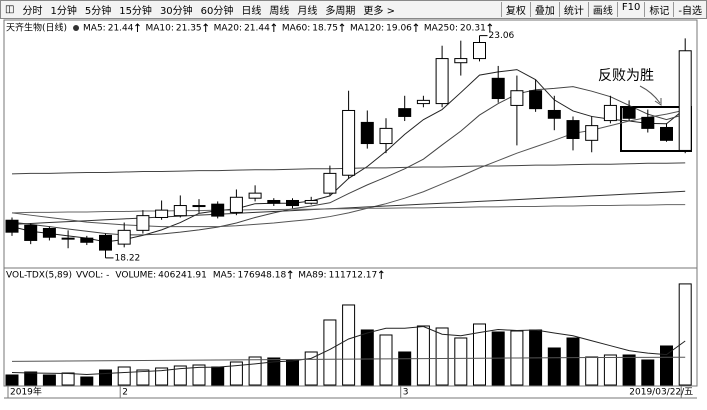 The image size is (707, 410). What do you see at coordinates (251, 11) in the screenshot?
I see `period-tab: 日线` at bounding box center [251, 11].